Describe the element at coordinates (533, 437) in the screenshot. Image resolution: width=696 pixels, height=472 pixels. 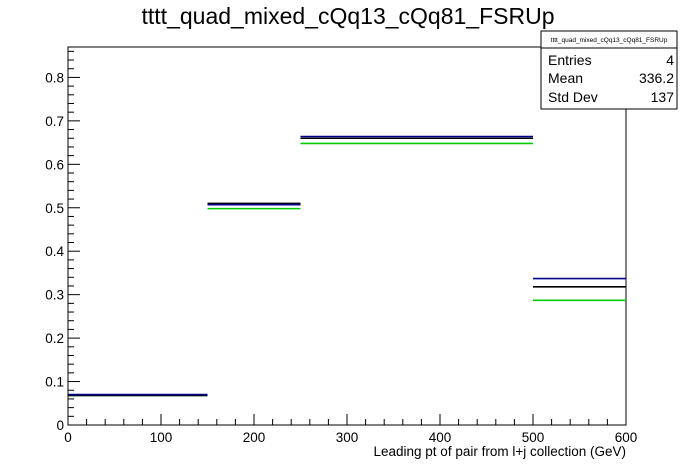
I see `x-tick-label: 500` at that location.